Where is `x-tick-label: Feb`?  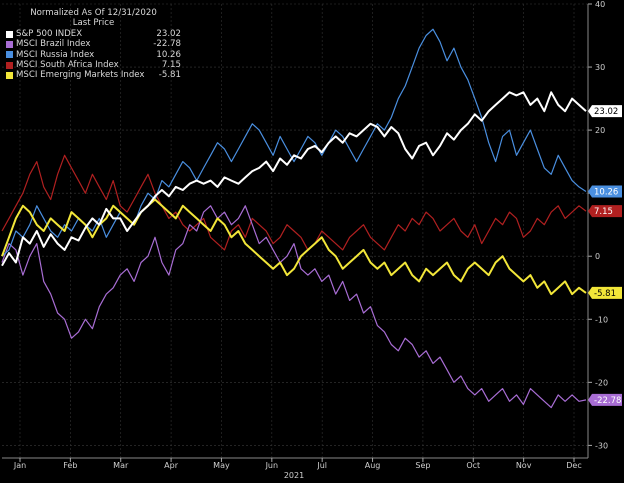 x-tick-label: Feb is located at coordinates (70, 465).